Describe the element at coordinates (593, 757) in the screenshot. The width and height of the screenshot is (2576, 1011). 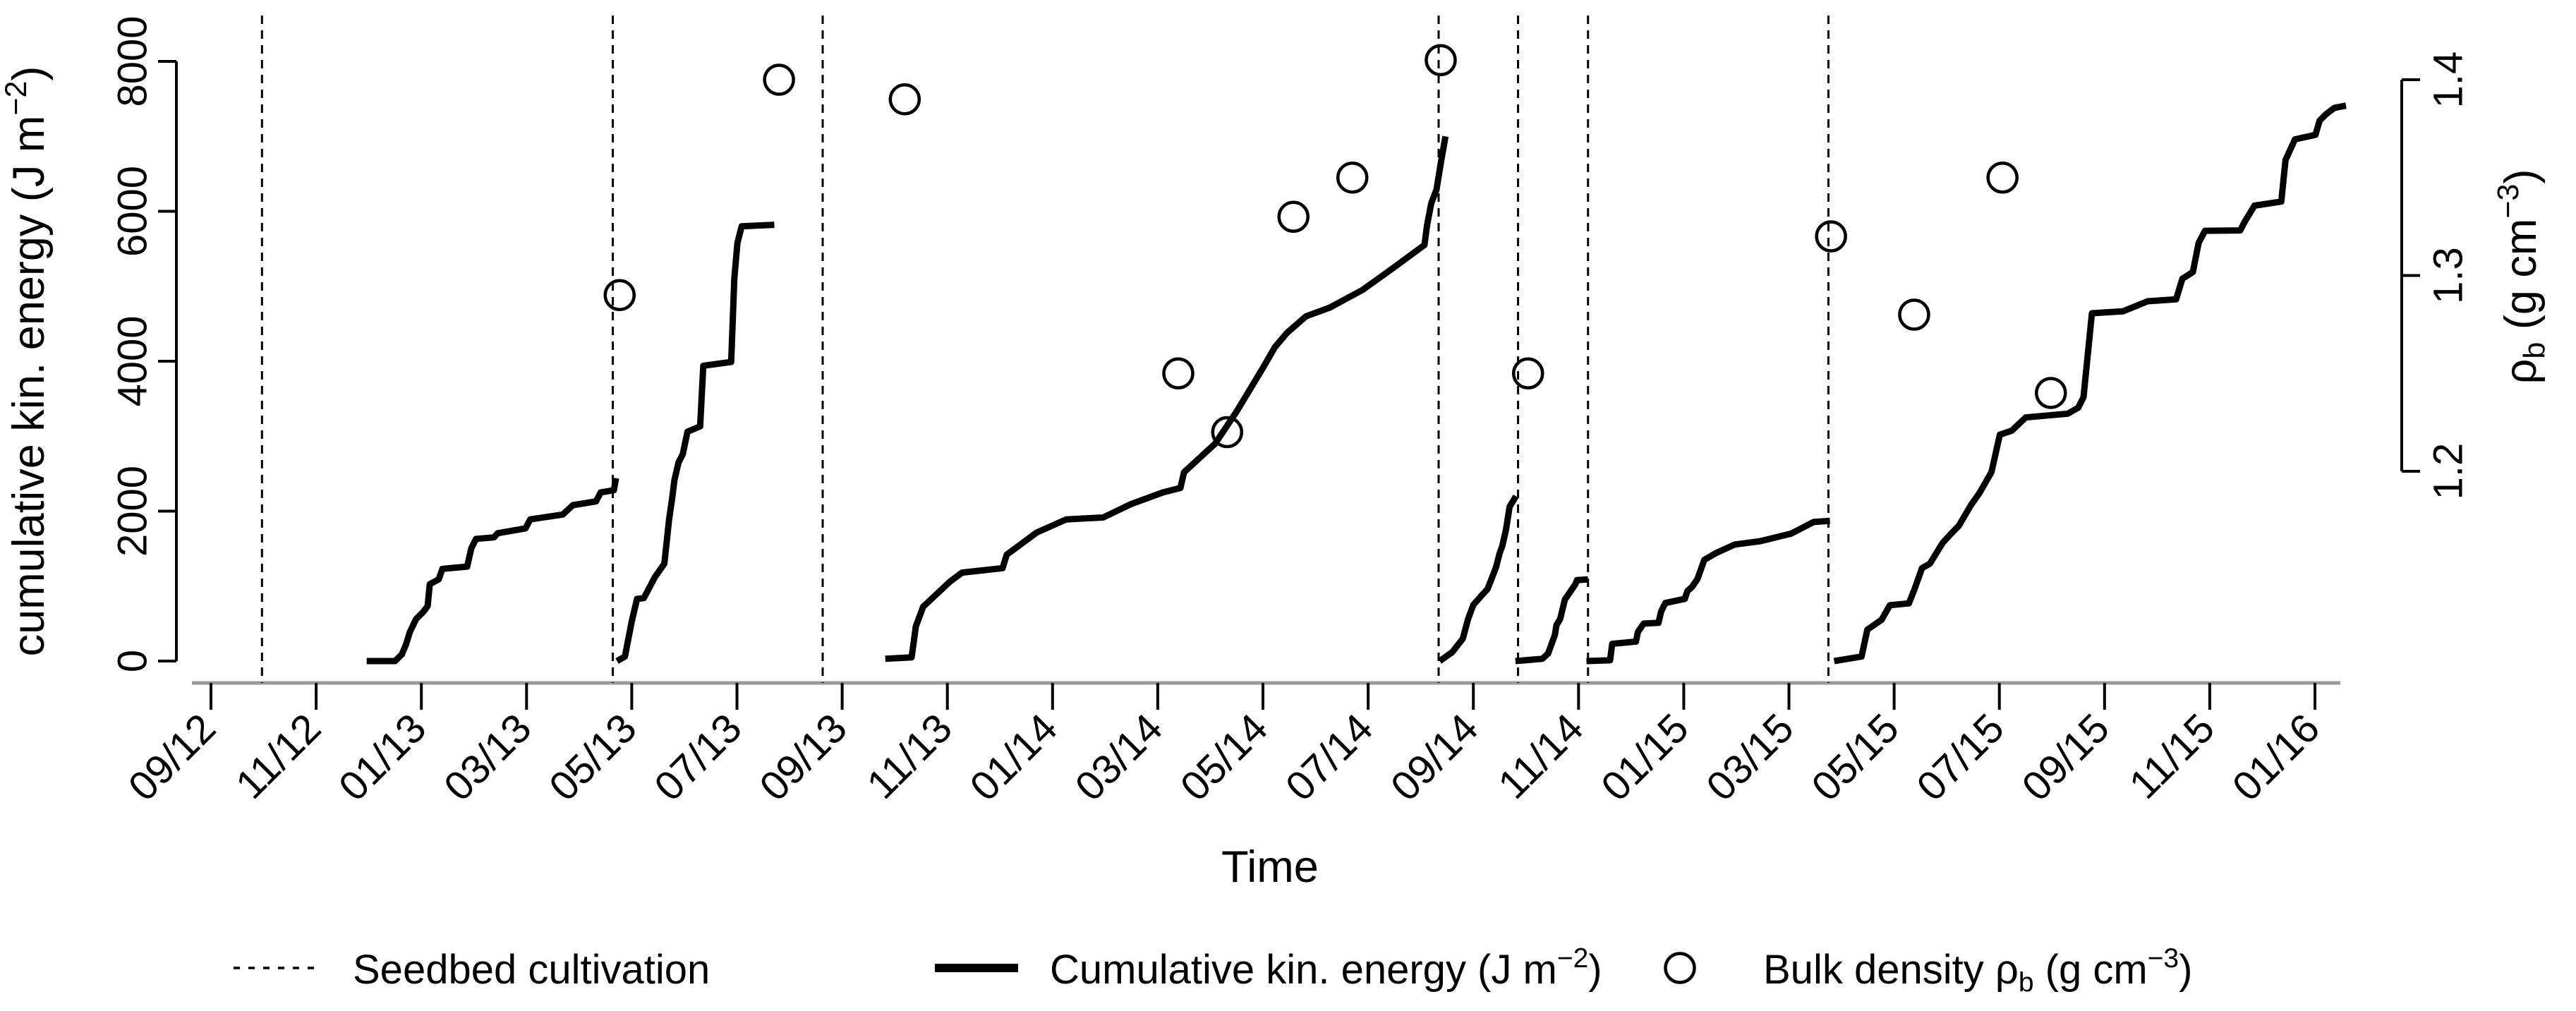
I see `x-axis-tick-label: 05/13` at that location.